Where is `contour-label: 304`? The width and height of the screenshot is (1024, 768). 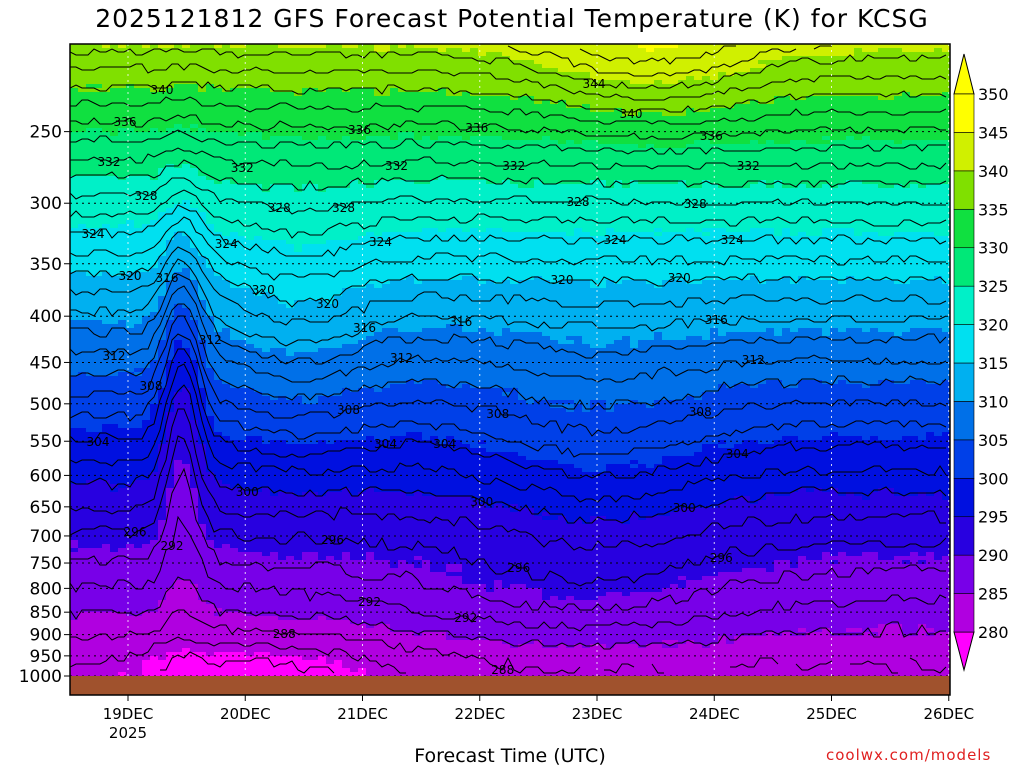
contour-label: 304 is located at coordinates (385, 444).